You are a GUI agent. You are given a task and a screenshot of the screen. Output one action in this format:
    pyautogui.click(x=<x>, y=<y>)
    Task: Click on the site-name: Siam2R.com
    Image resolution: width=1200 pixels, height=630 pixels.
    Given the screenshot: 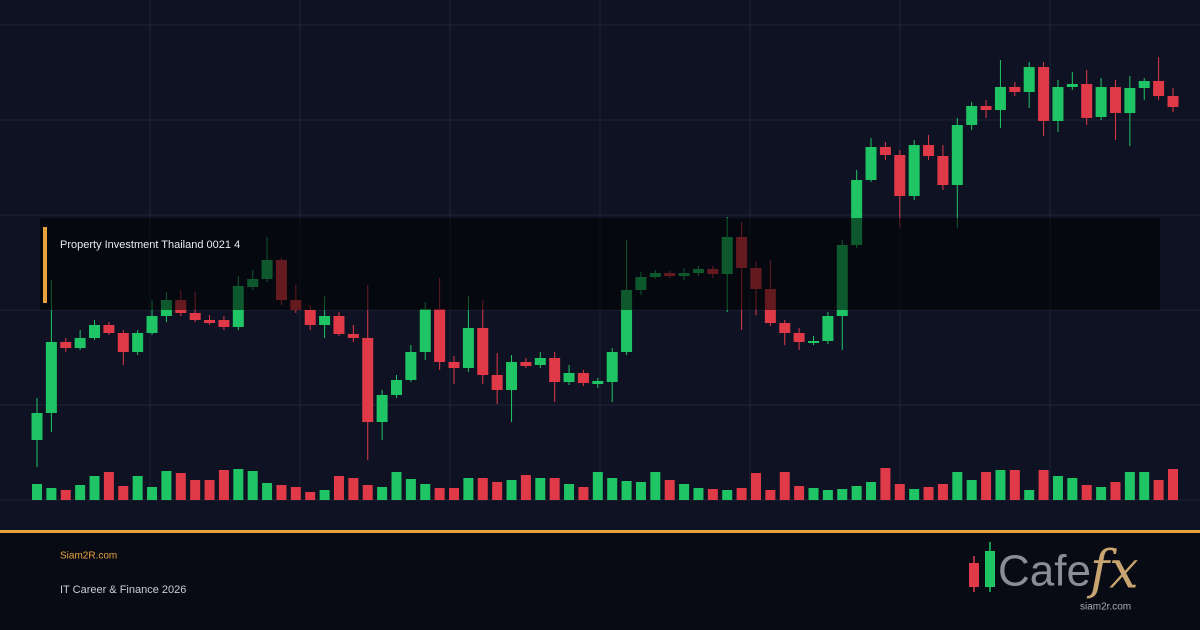 What is the action you would take?
    pyautogui.click(x=88, y=556)
    